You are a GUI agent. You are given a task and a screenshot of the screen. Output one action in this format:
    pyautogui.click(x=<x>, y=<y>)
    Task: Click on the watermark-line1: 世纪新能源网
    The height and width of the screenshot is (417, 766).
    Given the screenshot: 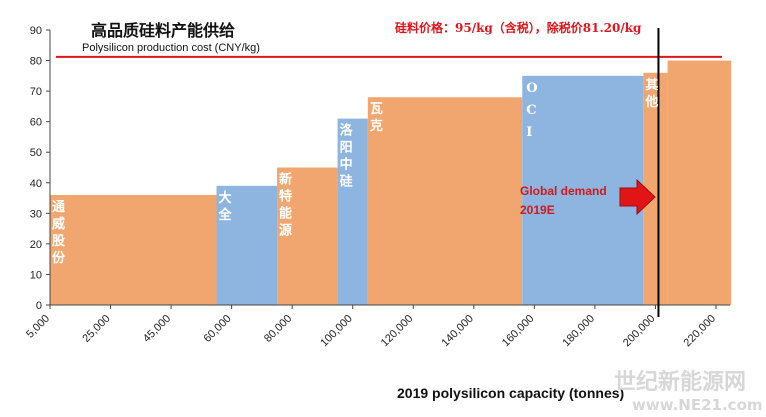 What is the action you would take?
    pyautogui.click(x=680, y=382)
    